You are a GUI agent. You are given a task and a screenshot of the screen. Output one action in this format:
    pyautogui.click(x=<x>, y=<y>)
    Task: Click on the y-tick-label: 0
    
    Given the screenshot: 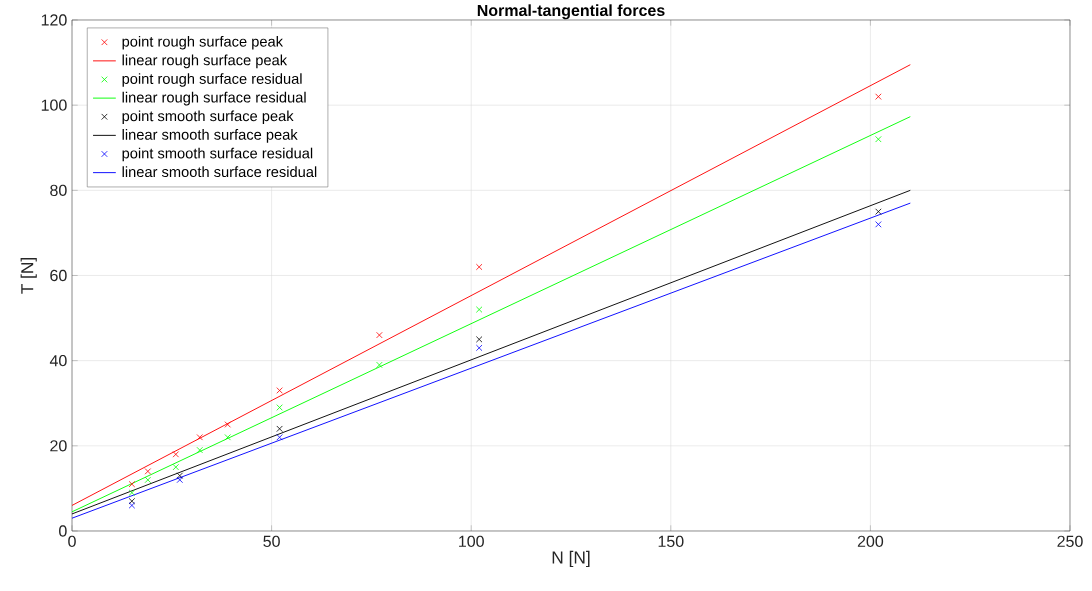 What is the action you would take?
    pyautogui.click(x=63, y=531)
    